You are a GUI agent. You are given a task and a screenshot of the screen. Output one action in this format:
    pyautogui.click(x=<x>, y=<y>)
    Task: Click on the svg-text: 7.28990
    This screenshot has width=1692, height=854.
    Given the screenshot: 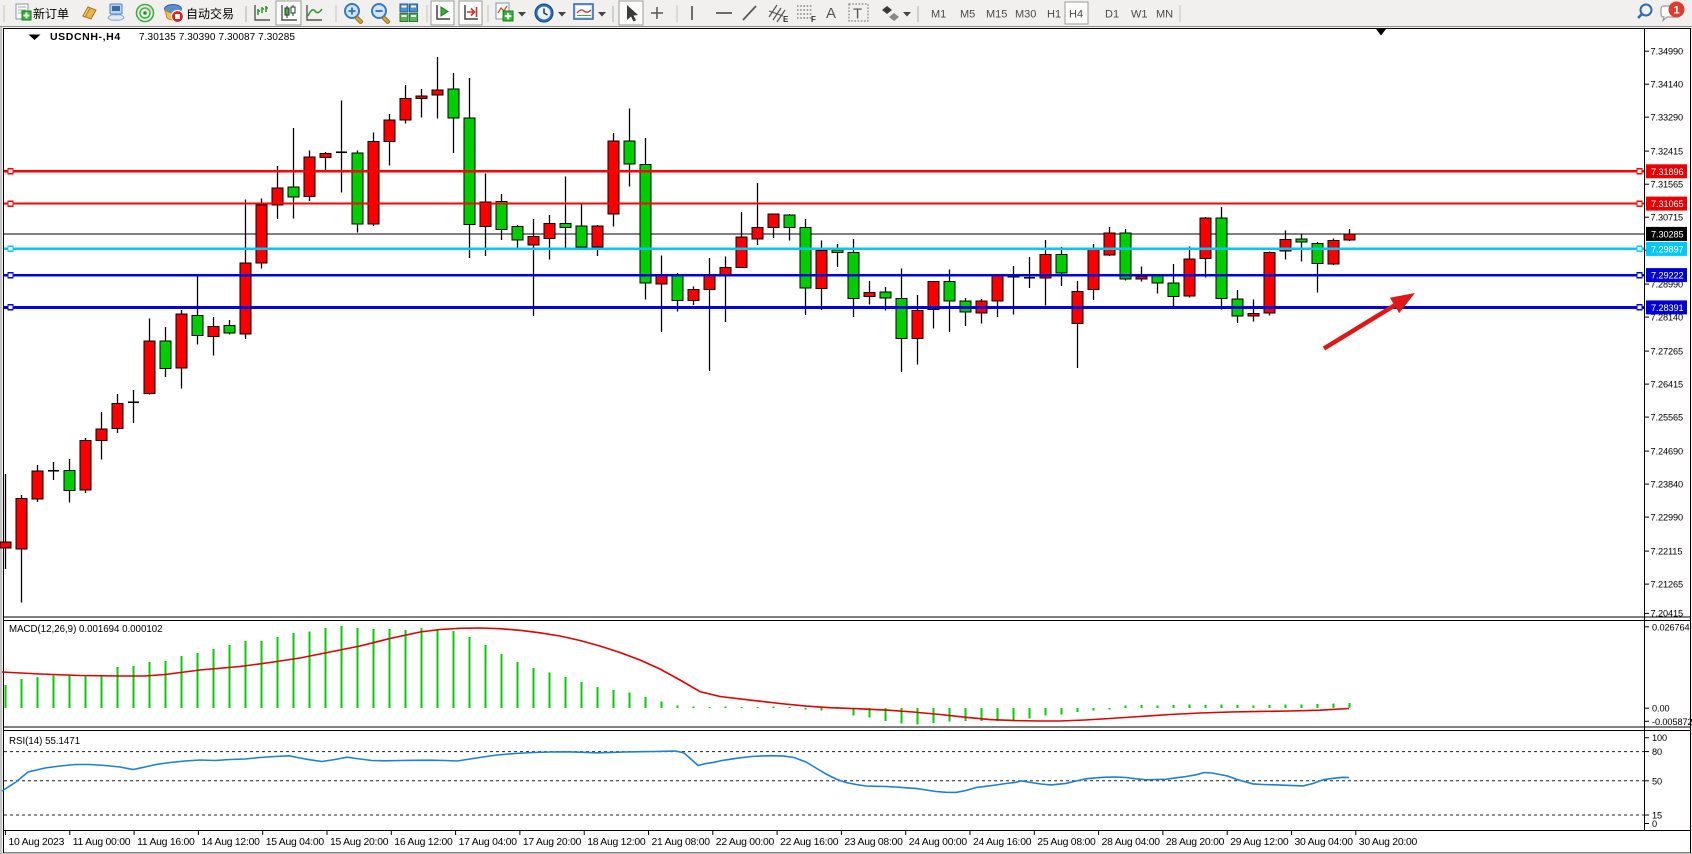 What is the action you would take?
    pyautogui.click(x=1667, y=284)
    